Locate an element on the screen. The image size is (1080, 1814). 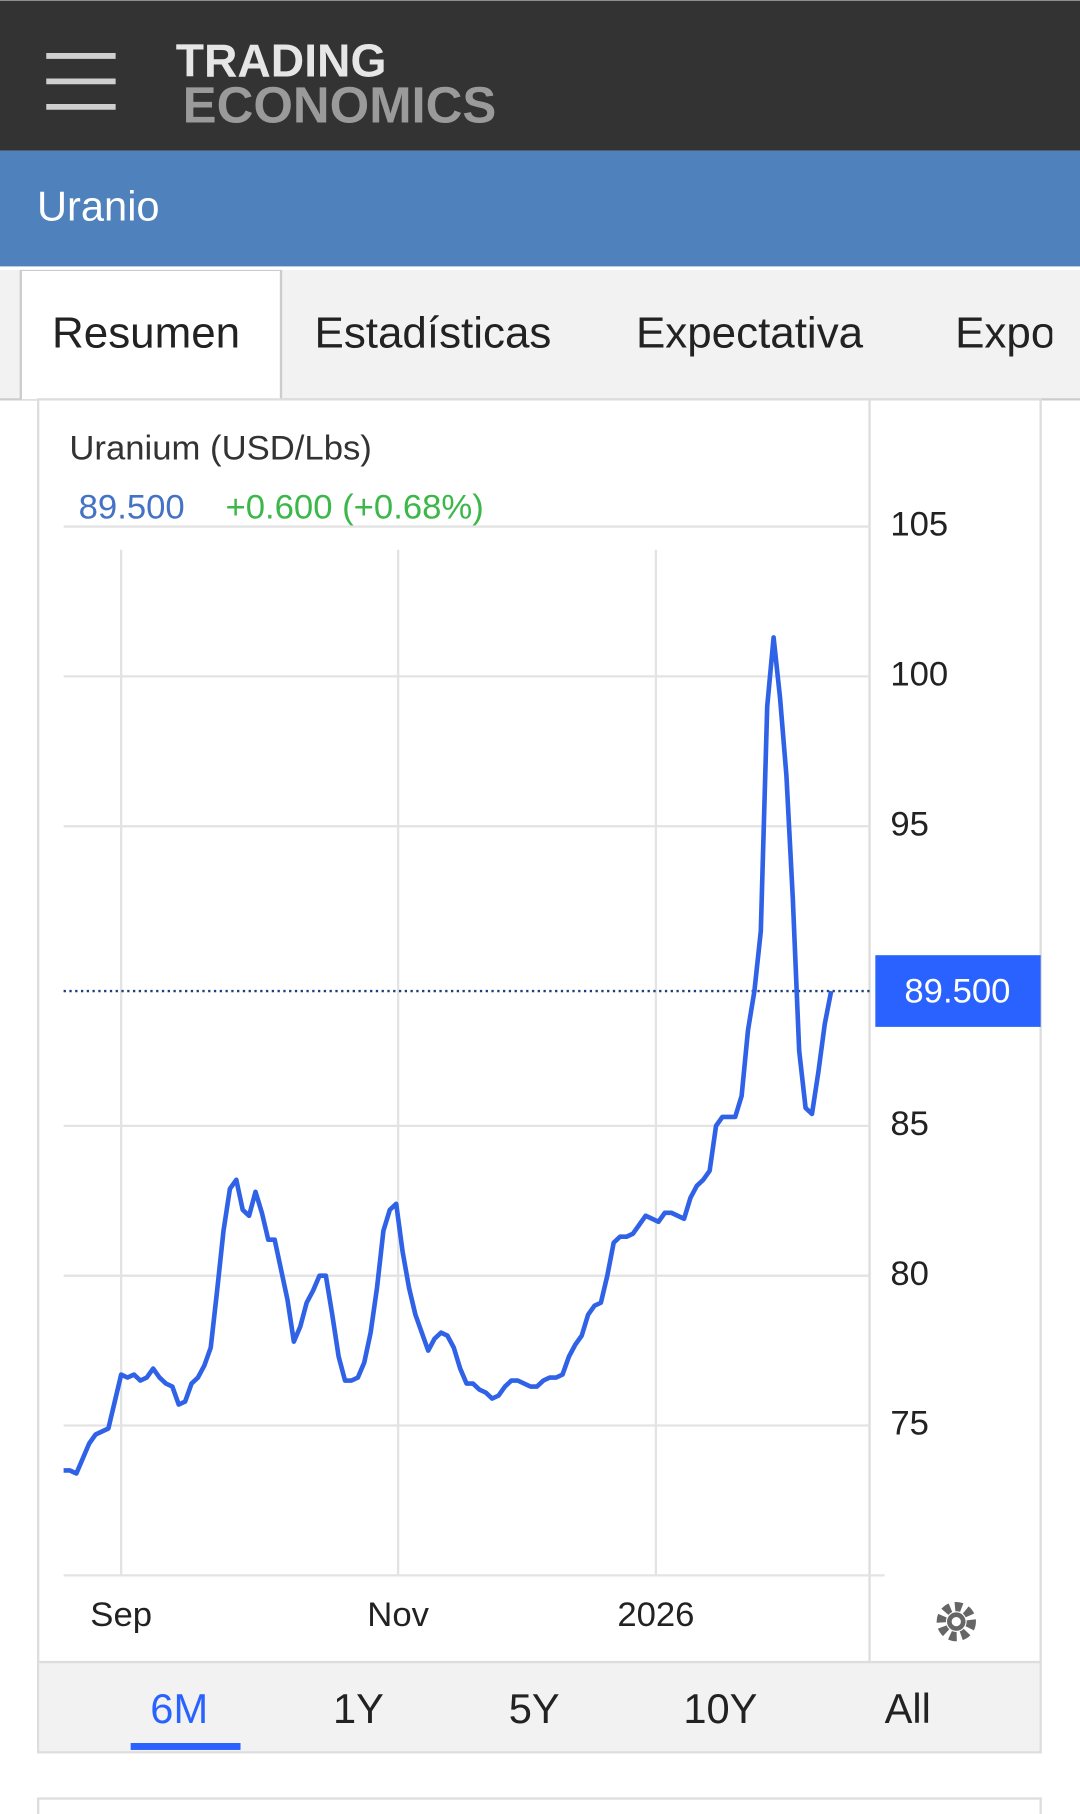
gear-ring is located at coordinates (956, 1621).